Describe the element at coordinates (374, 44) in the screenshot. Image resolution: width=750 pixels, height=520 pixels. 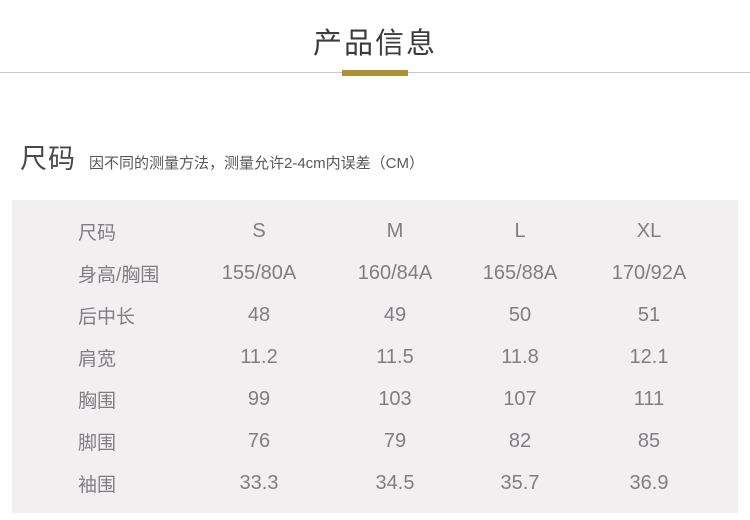
I see `page-title: 产品信息` at that location.